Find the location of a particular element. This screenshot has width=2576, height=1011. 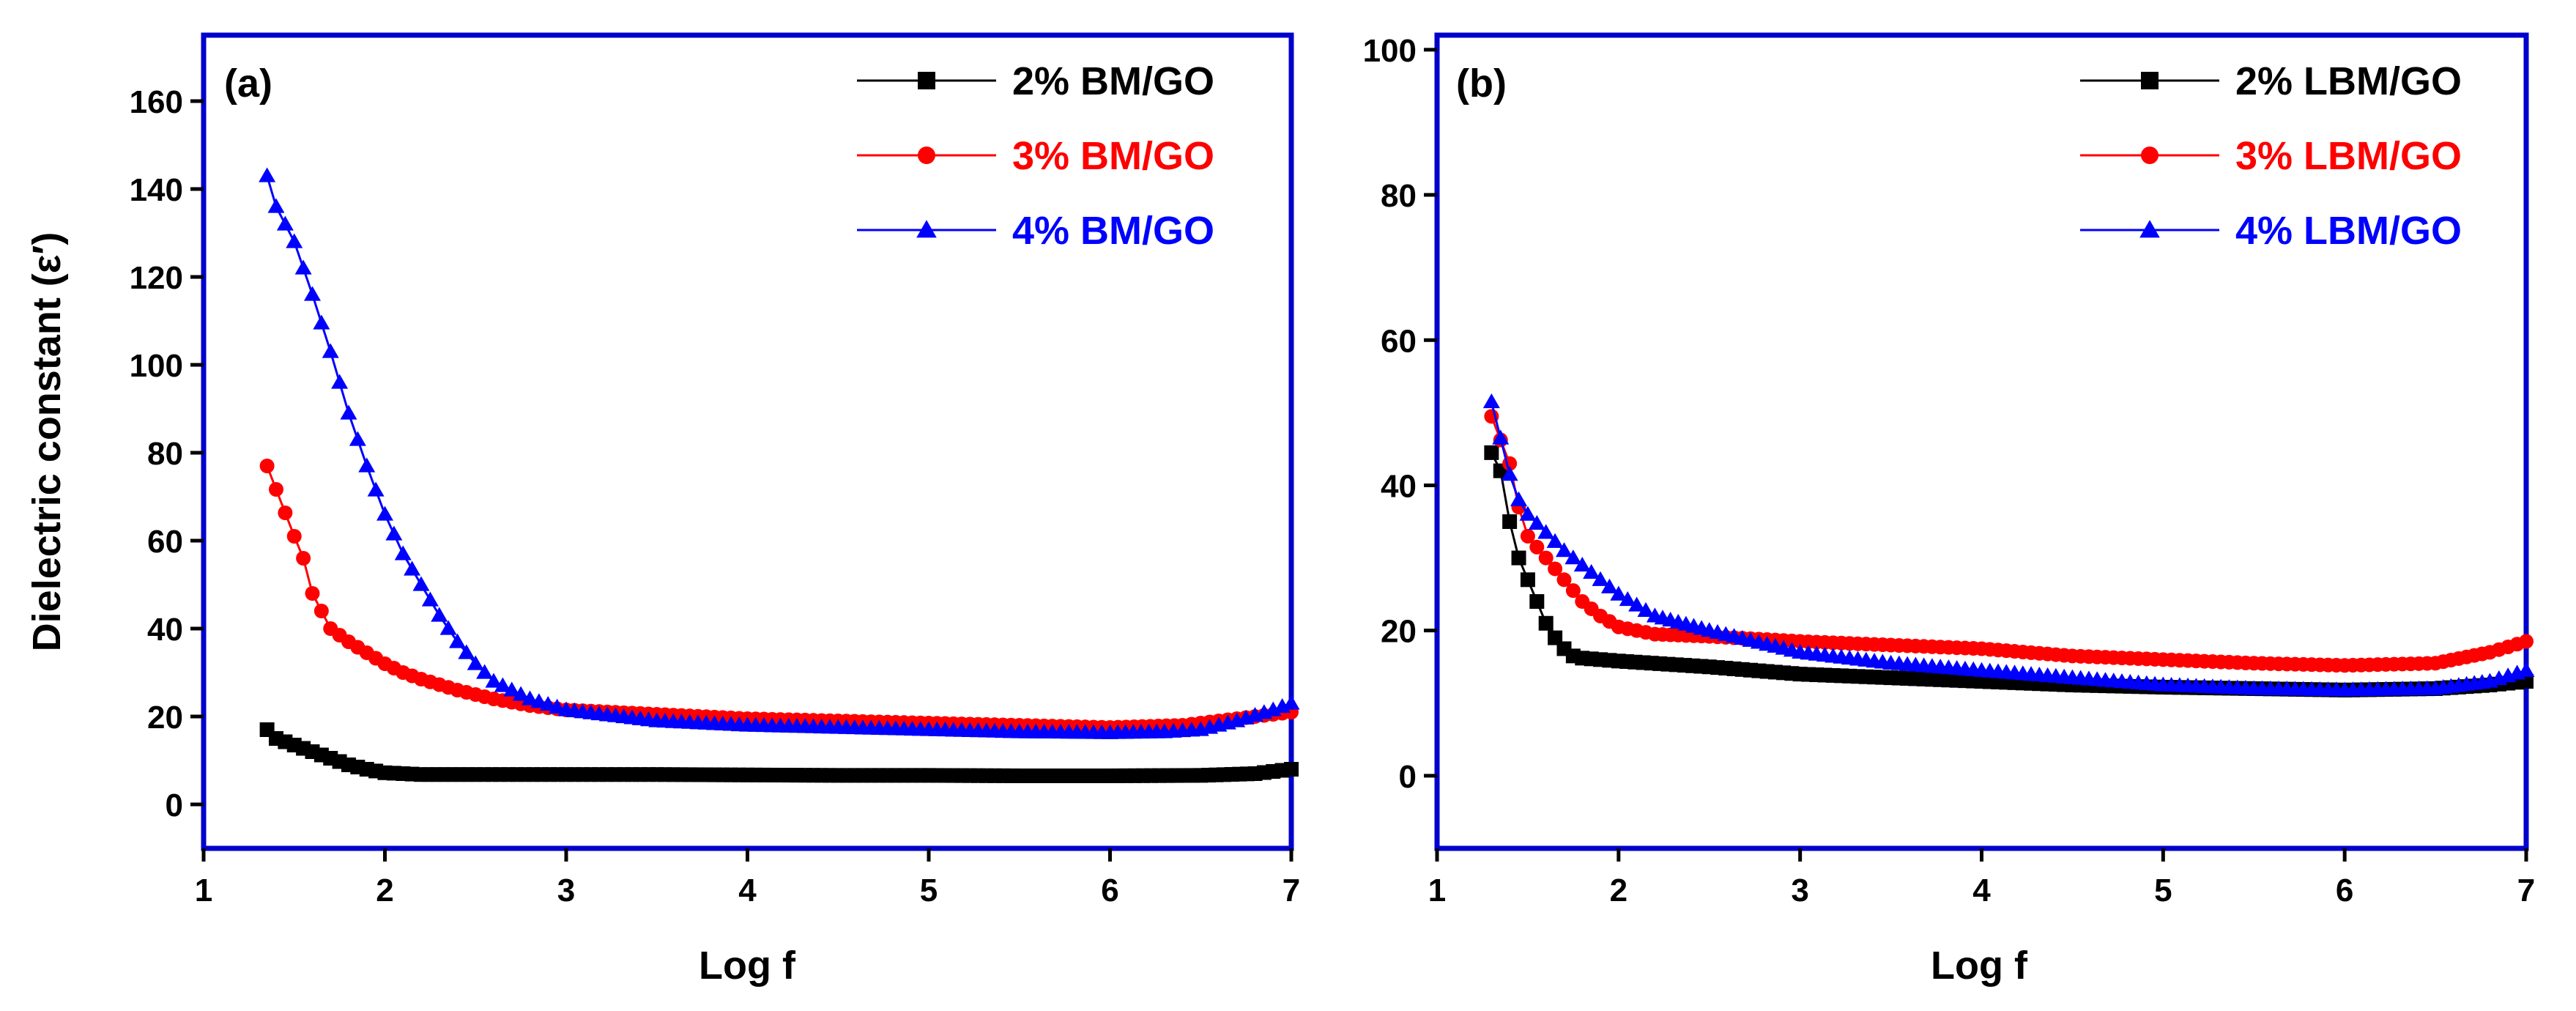

legend-b: 2% LBM/GO 3% LBM/GO 4% LBM/GO is located at coordinates (2271, 156).